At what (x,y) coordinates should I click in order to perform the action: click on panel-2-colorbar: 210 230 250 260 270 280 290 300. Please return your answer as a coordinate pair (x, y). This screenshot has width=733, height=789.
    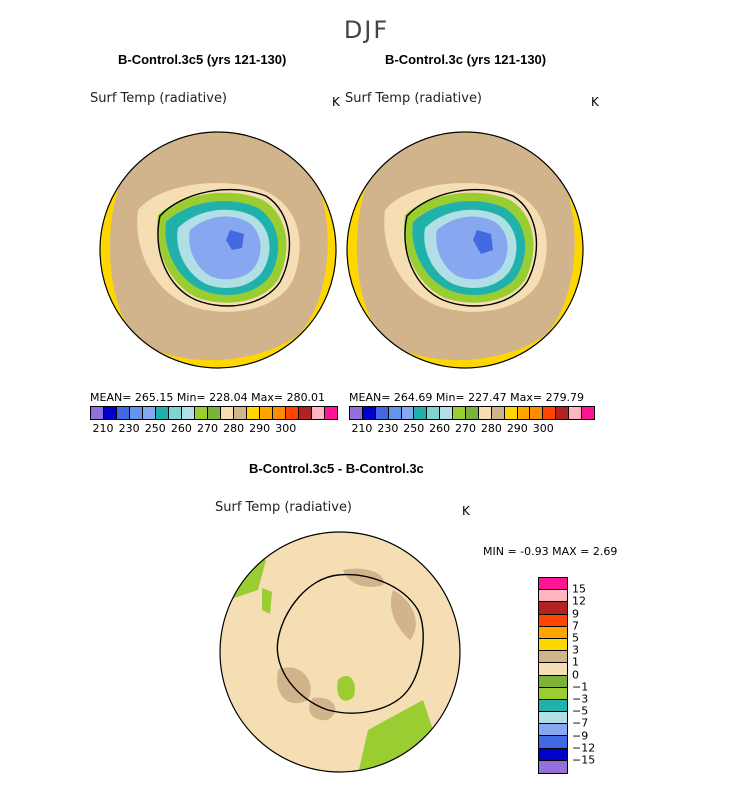
    Looking at the image, I should click on (472, 420).